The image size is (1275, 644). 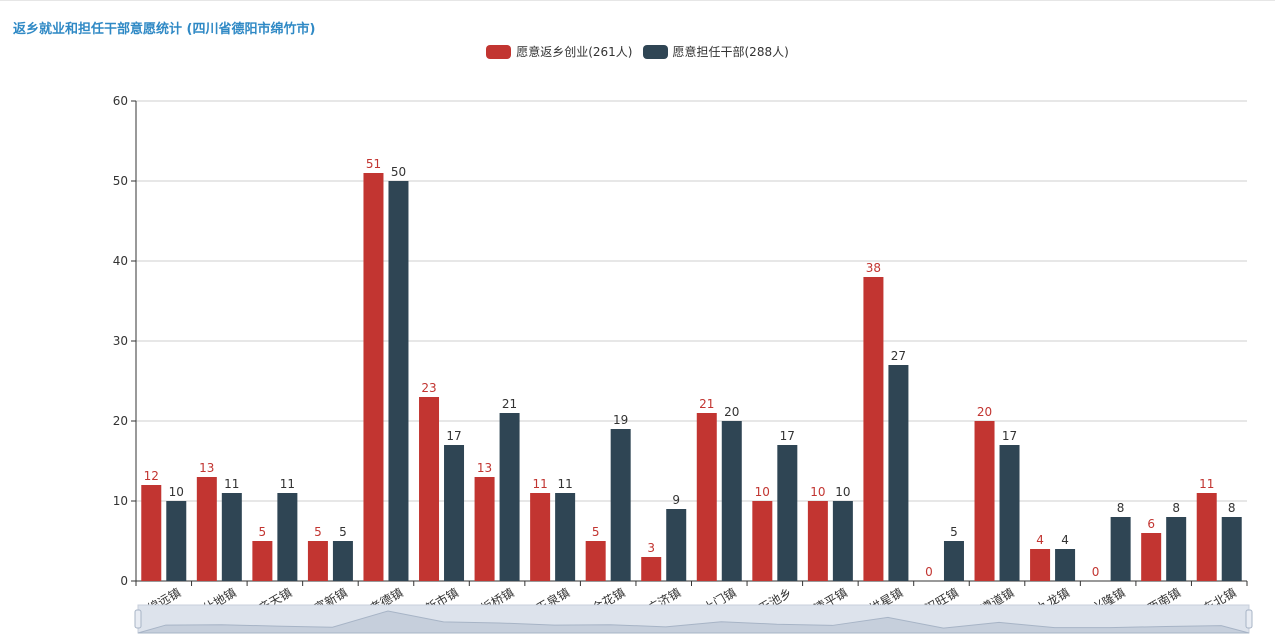 I want to click on bar-value-label: 50, so click(x=398, y=172).